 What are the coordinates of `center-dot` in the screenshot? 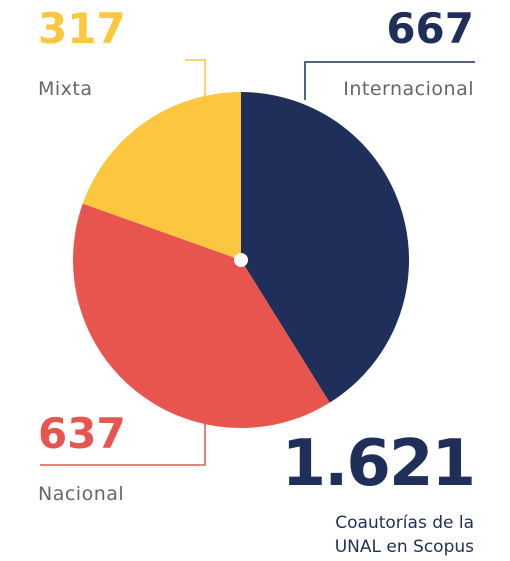 It's located at (241, 260).